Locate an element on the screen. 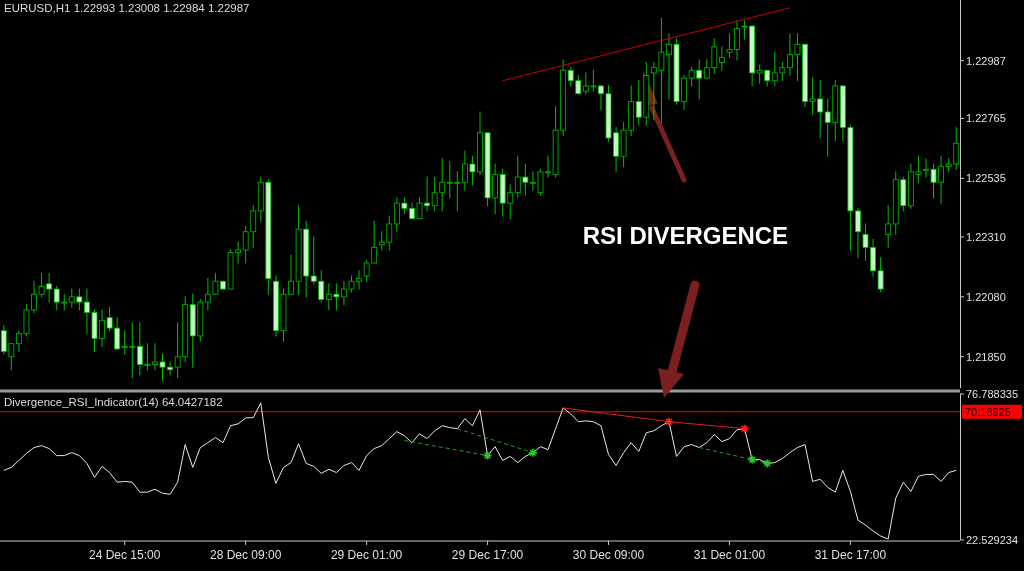 The image size is (1024, 571). y-tick-label: 22.529234 is located at coordinates (992, 540).